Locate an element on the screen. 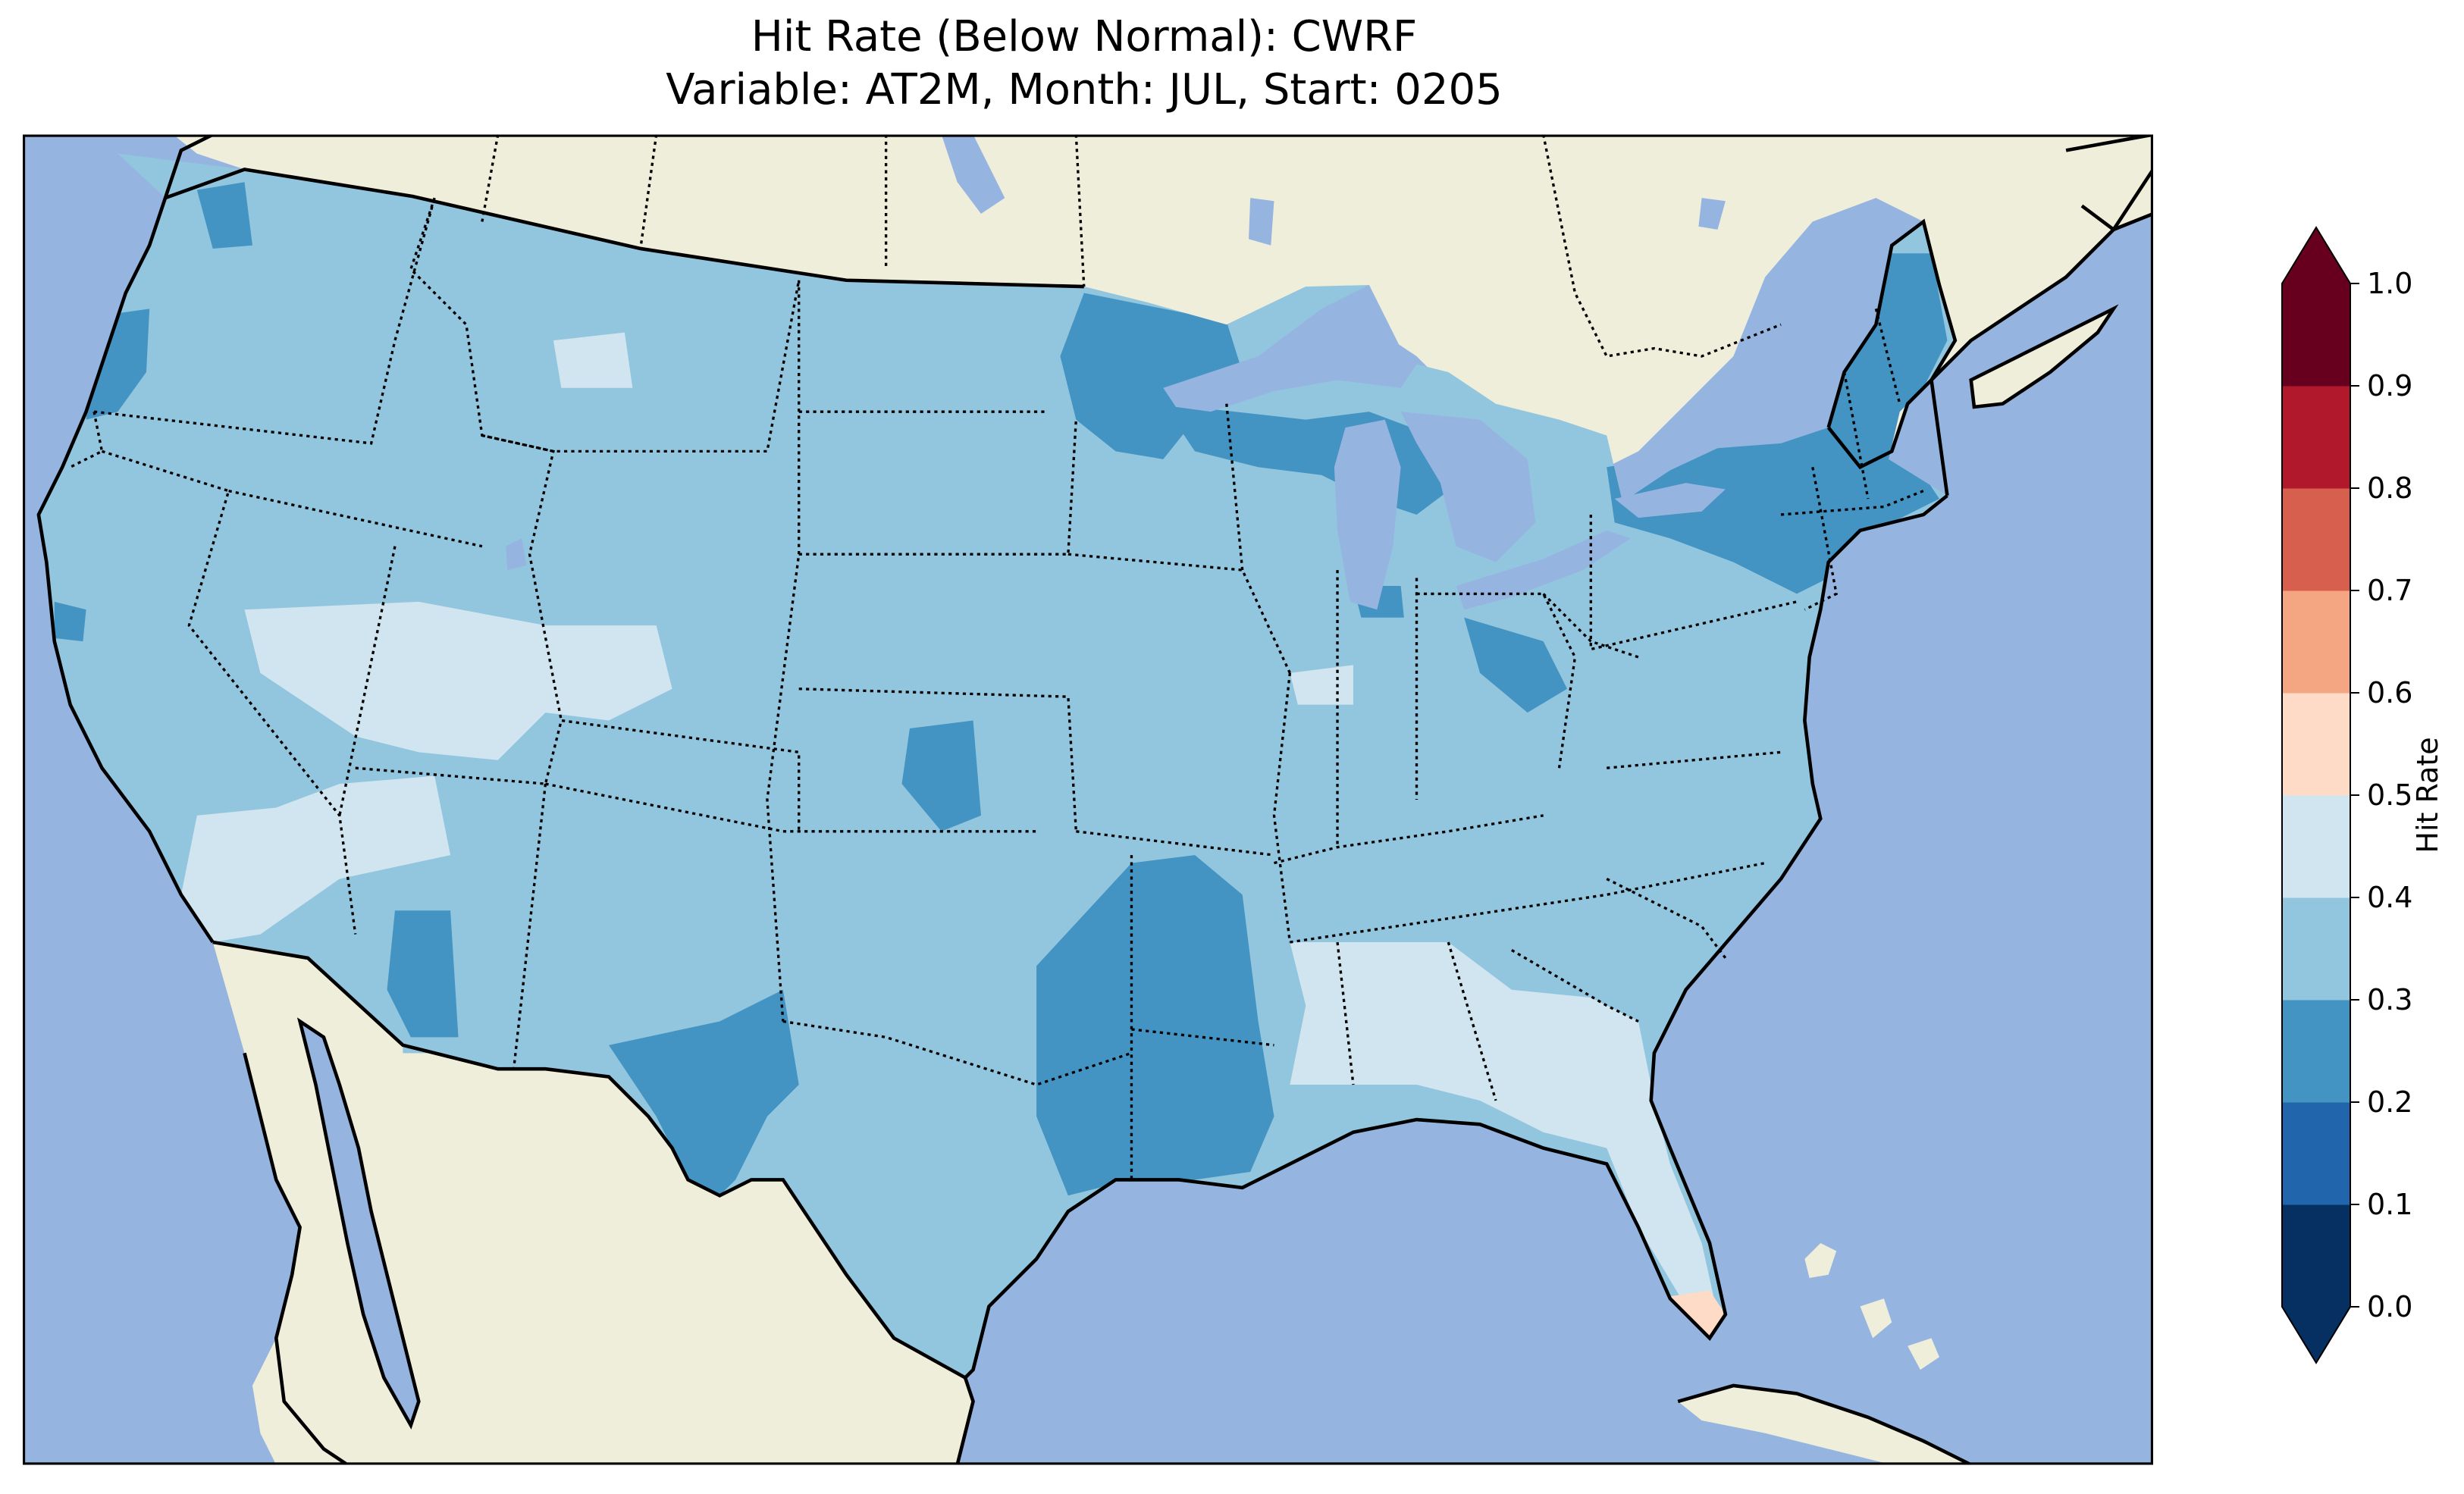 This screenshot has height=1494, width=2464. colorbar-ticks: 0.0 0.1 0.2 0.3 0.4 0.5 0.6 0.7 0.8 0.9 1.0 is located at coordinates (2381, 795).